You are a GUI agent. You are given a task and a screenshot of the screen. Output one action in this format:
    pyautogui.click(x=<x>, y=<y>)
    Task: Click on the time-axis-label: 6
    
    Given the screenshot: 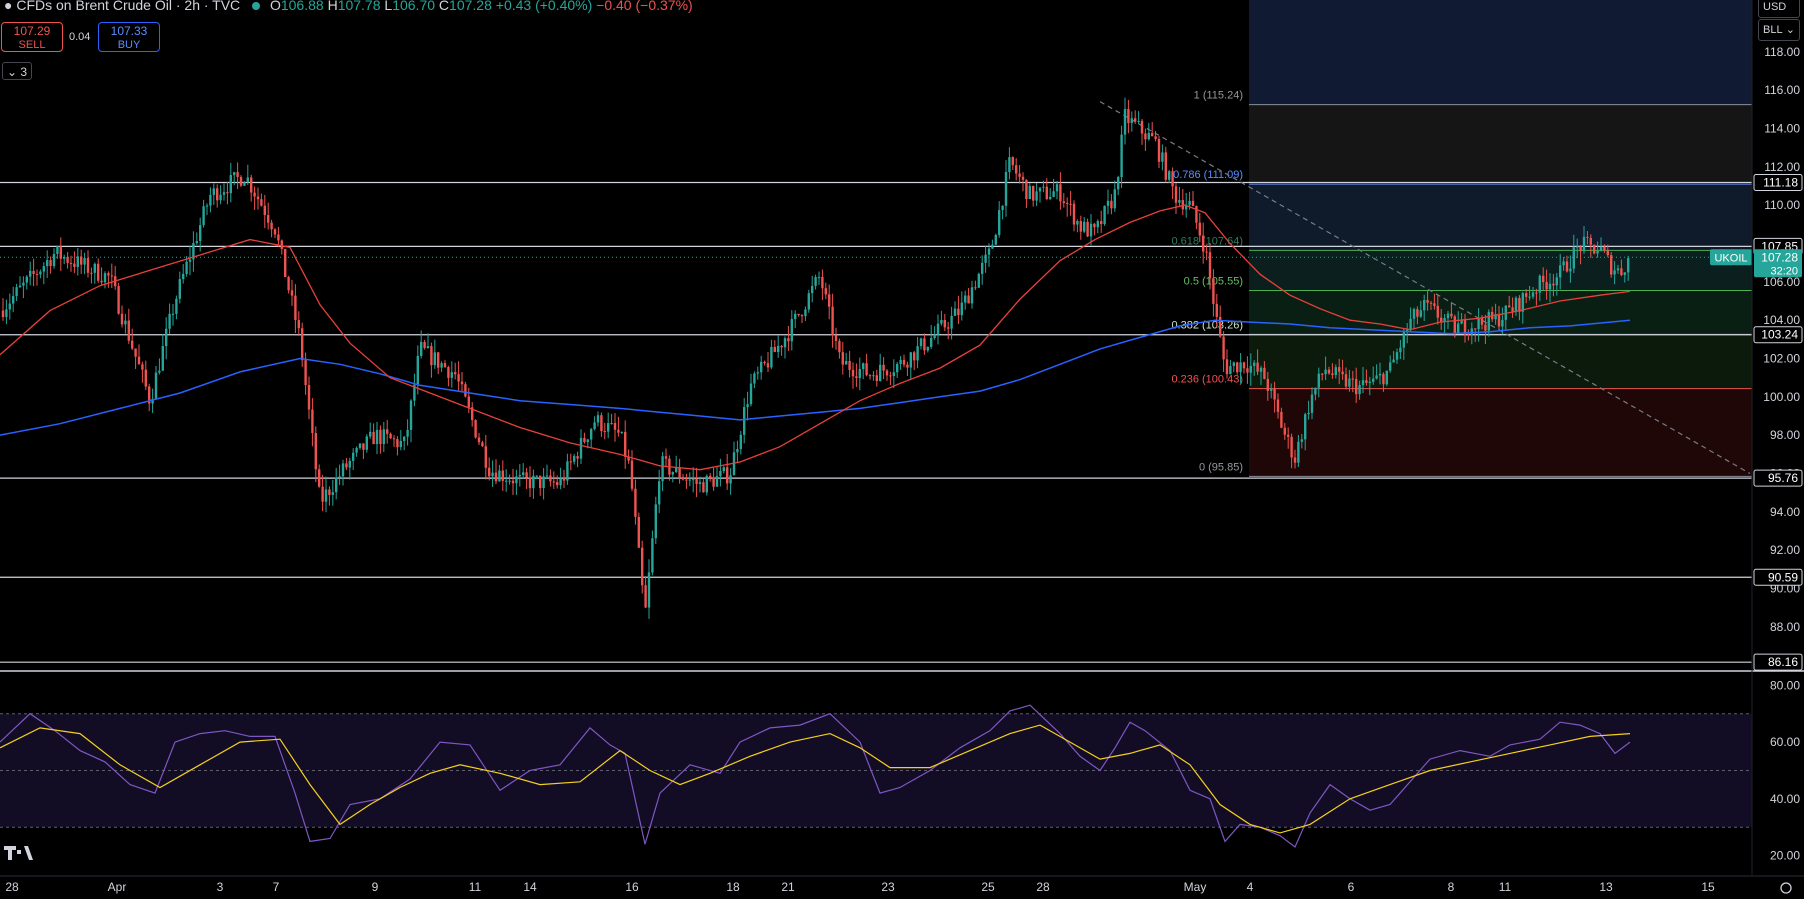 What is the action you would take?
    pyautogui.click(x=1351, y=887)
    